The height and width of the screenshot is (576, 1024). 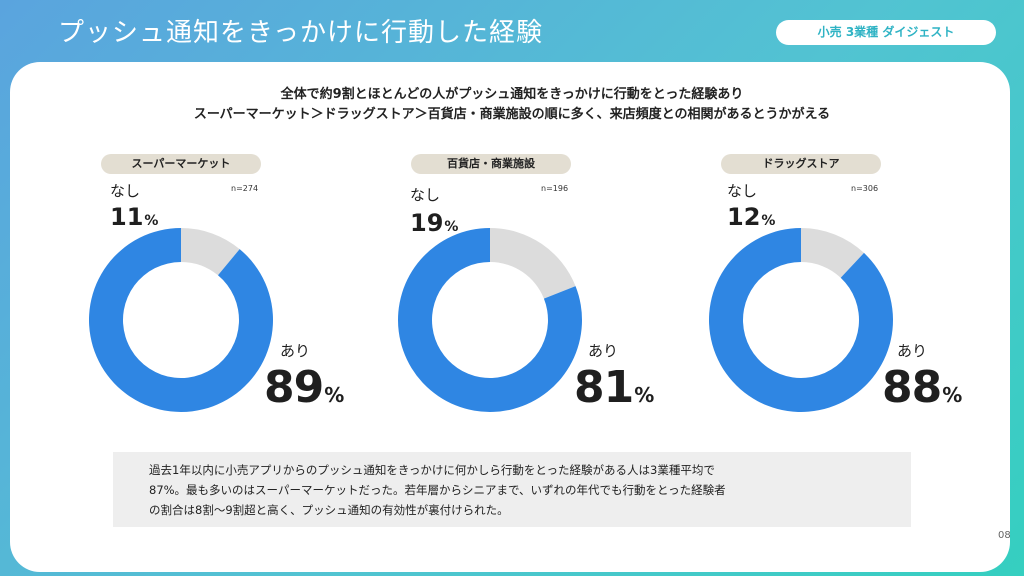 I want to click on chart-title-department-store: 百貨店・商業施設, so click(x=491, y=164).